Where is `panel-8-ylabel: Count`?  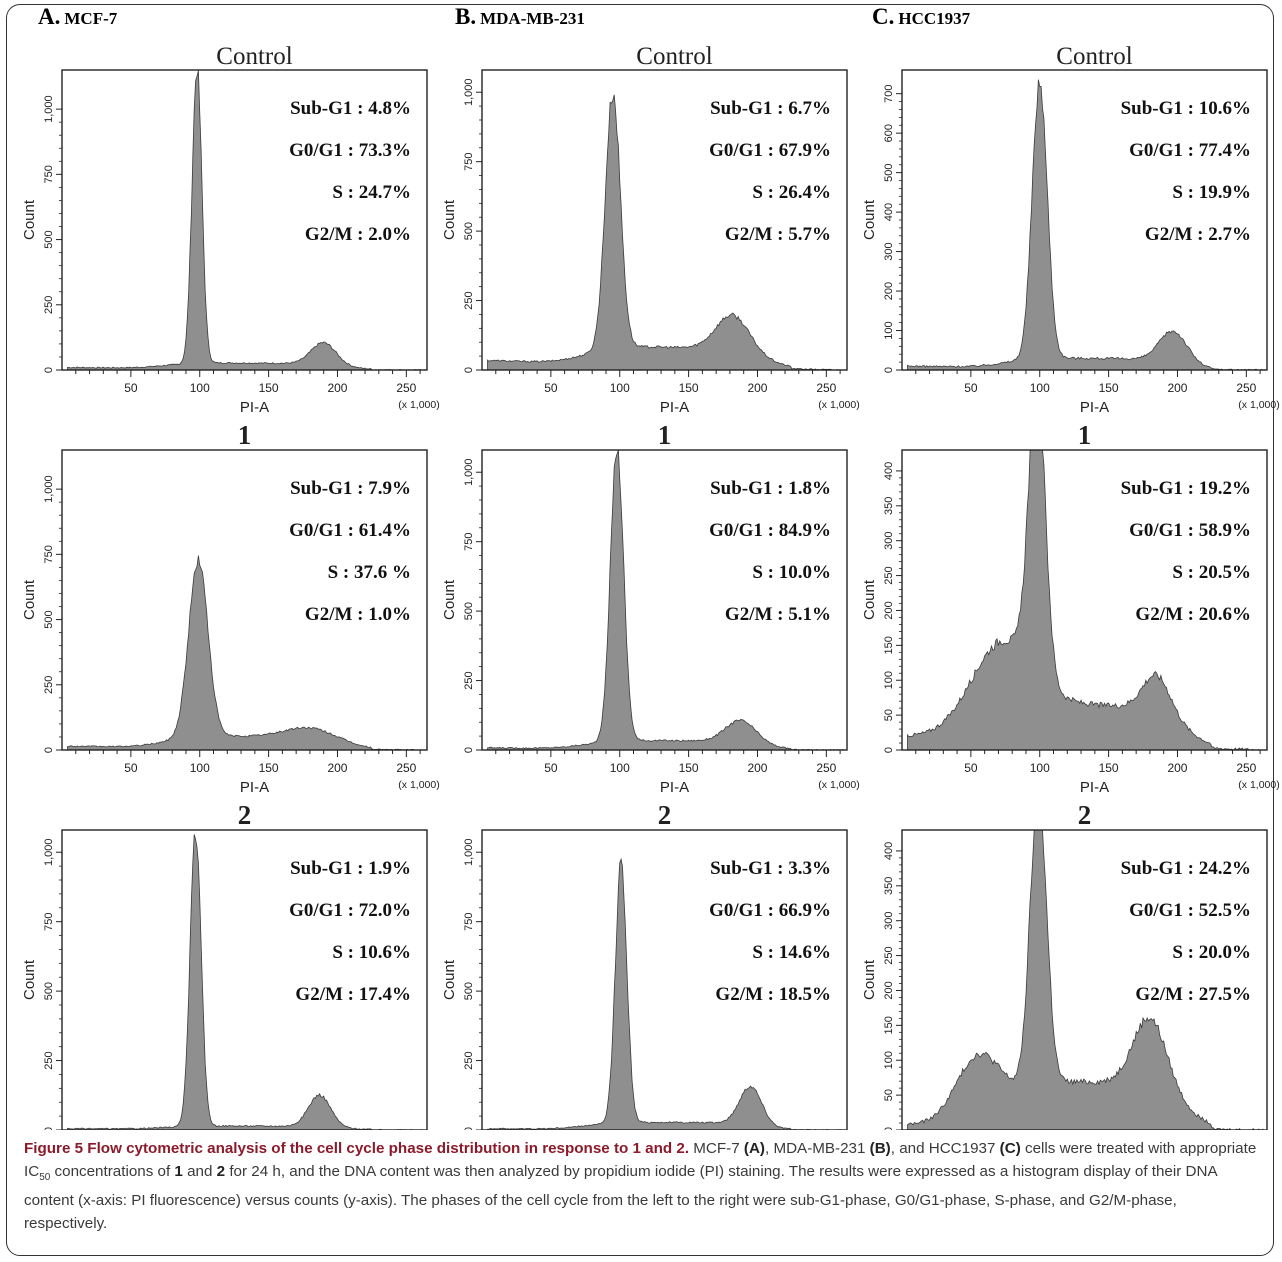 panel-8-ylabel: Count is located at coordinates (449, 979).